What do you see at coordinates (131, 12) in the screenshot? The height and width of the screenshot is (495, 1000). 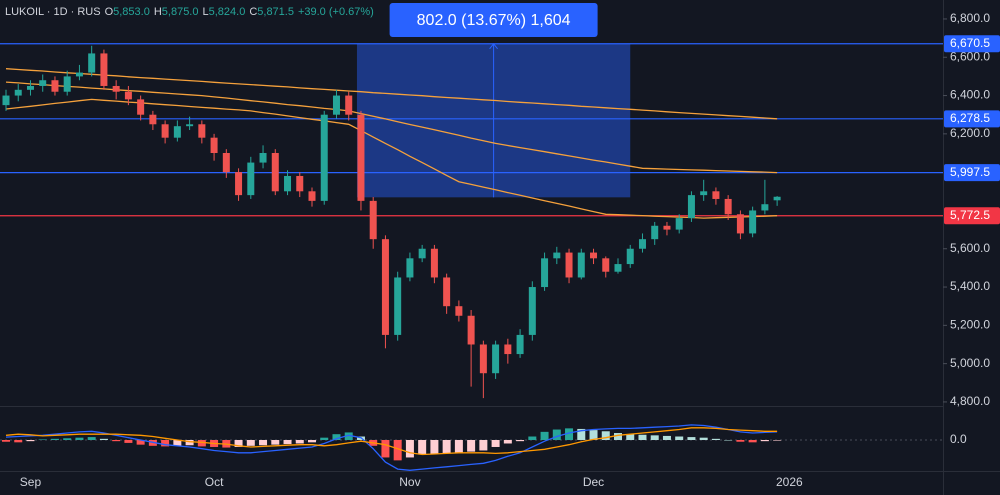 I see `field-value: 5,853.0` at bounding box center [131, 12].